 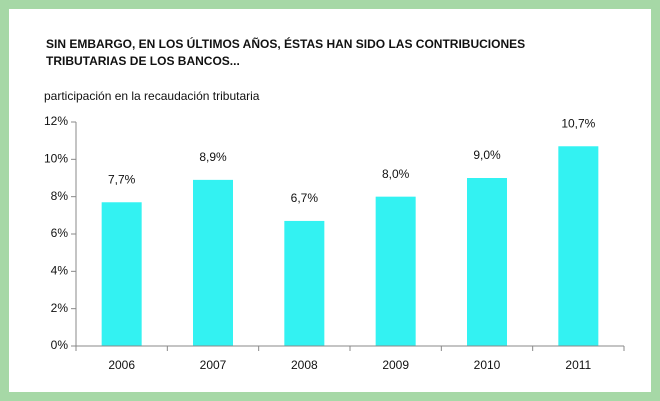 What do you see at coordinates (56, 159) in the screenshot?
I see `y-tick-label: 10%` at bounding box center [56, 159].